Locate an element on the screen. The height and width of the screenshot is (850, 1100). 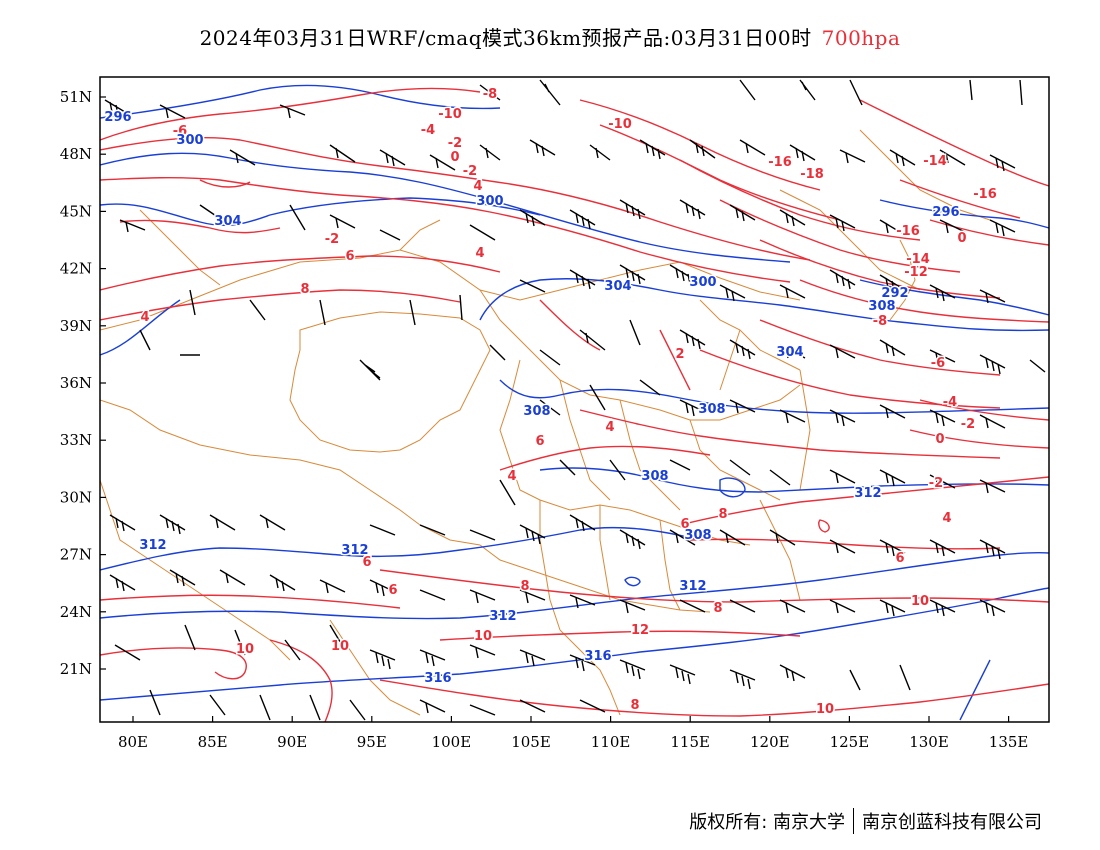
lon-tick-label: 100E is located at coordinates (452, 742).